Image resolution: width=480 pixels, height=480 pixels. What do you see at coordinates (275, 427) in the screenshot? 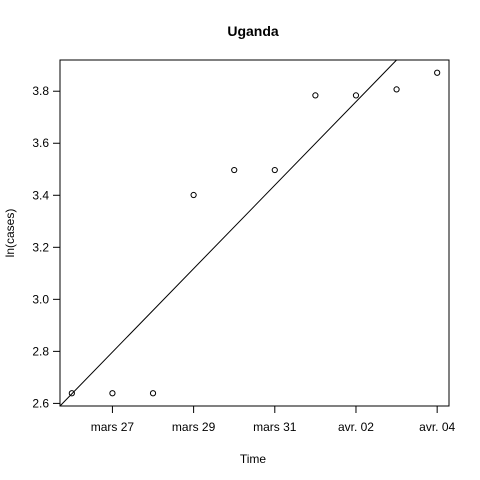
I see `x-tick-label: mars 31` at bounding box center [275, 427].